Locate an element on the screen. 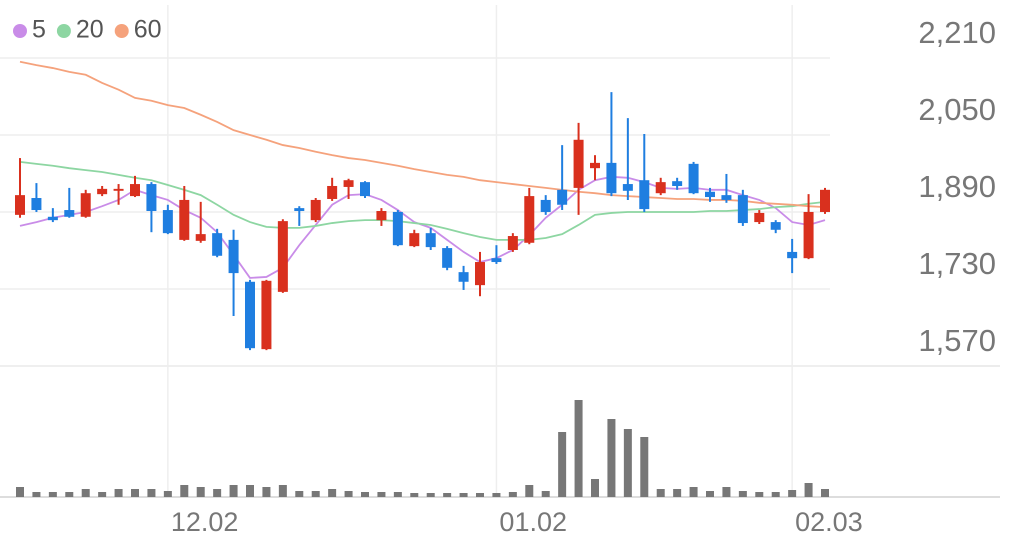  y-tick-label: 1,890 is located at coordinates (957, 186).